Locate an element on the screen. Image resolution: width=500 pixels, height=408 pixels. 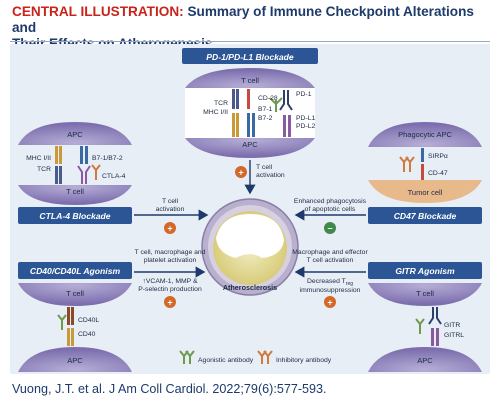
gitr-apc-label: APC is located at coordinates (425, 360).